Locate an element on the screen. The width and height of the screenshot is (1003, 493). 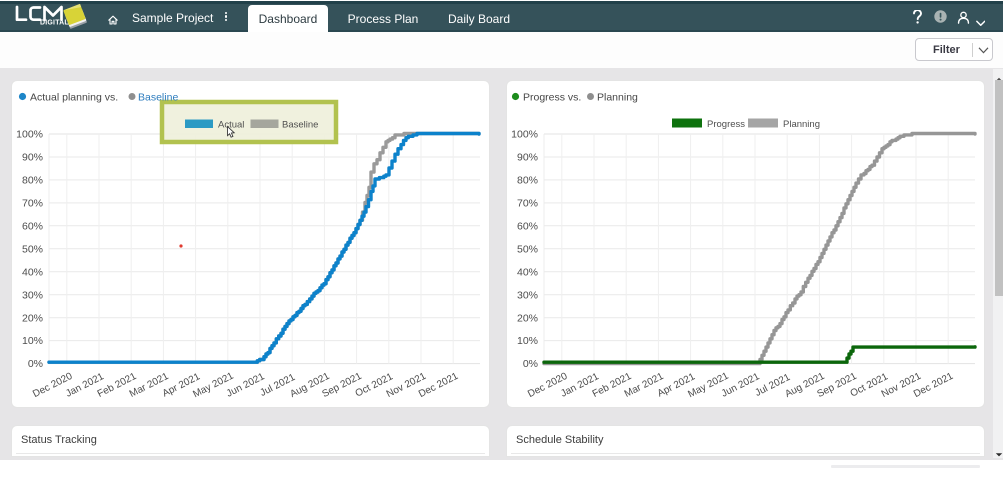
svg-text: Progress vs. is located at coordinates (552, 98).